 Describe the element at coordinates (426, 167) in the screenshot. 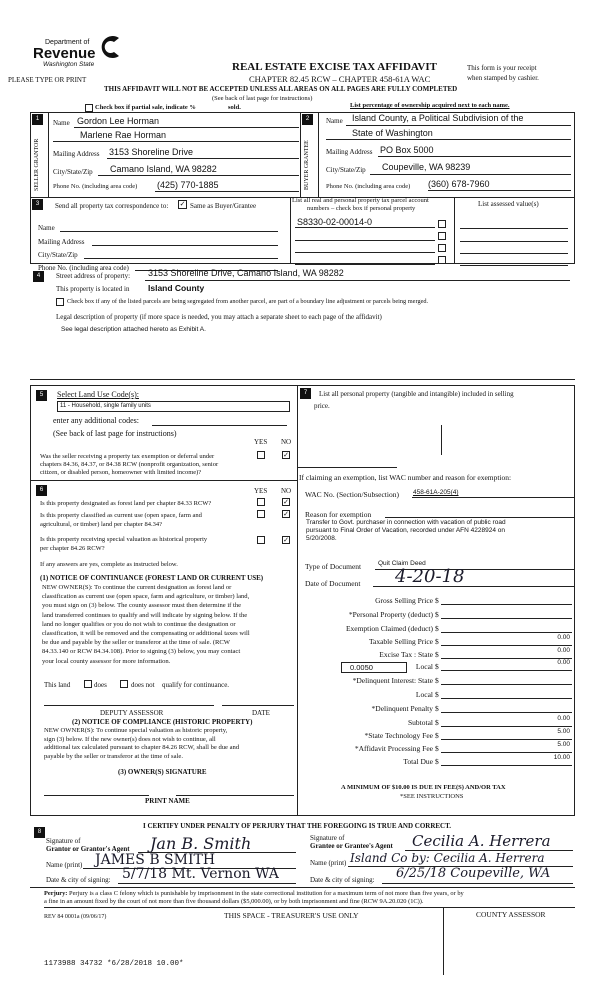

I see `buyer-city: Coupeville, WA 98239` at that location.